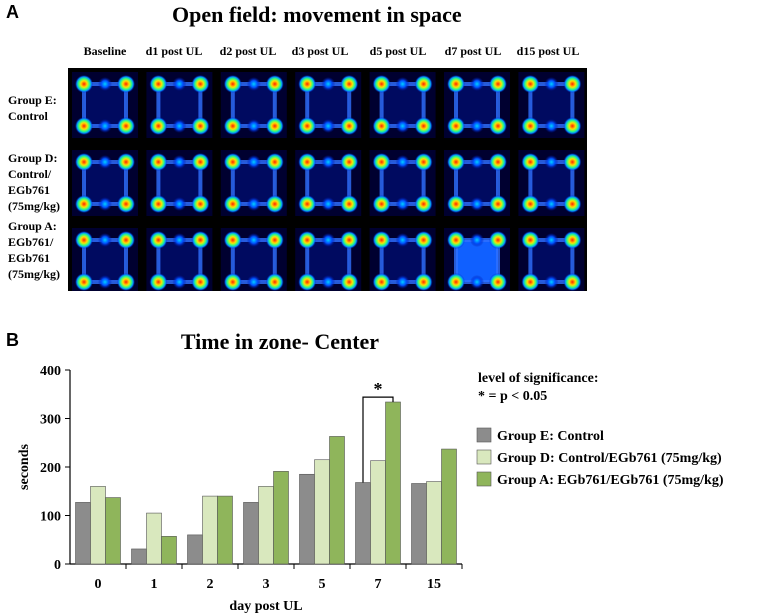  What do you see at coordinates (320, 51) in the screenshot?
I see `heatmap-column-label: d3 post UL` at bounding box center [320, 51].